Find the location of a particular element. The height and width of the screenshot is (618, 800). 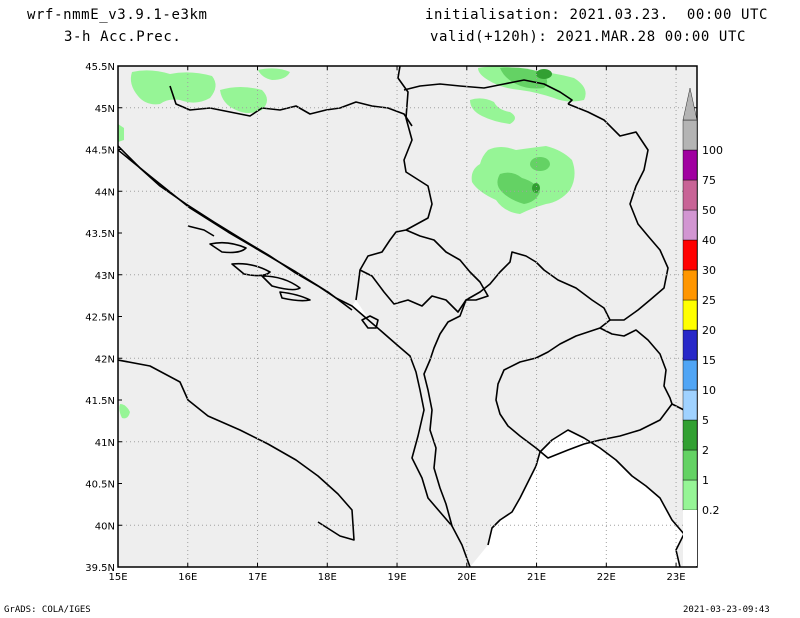

lat-label: 42.5N is located at coordinates (100, 318).